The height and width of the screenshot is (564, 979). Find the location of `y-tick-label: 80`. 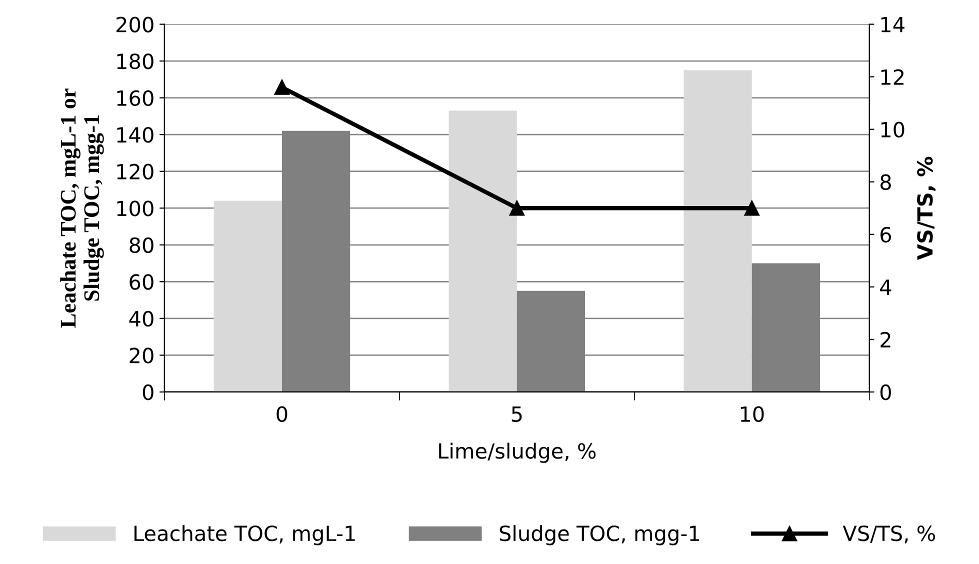

y-tick-label: 80 is located at coordinates (142, 245).